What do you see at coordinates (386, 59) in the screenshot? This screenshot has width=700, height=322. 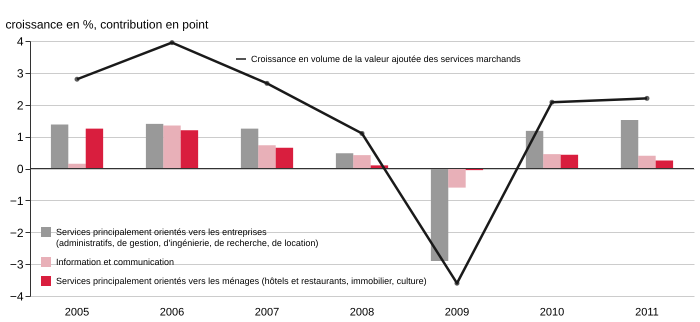 I see `legend-label: Croissance en volume de la valeur ajoutée des services marchands` at bounding box center [386, 59].